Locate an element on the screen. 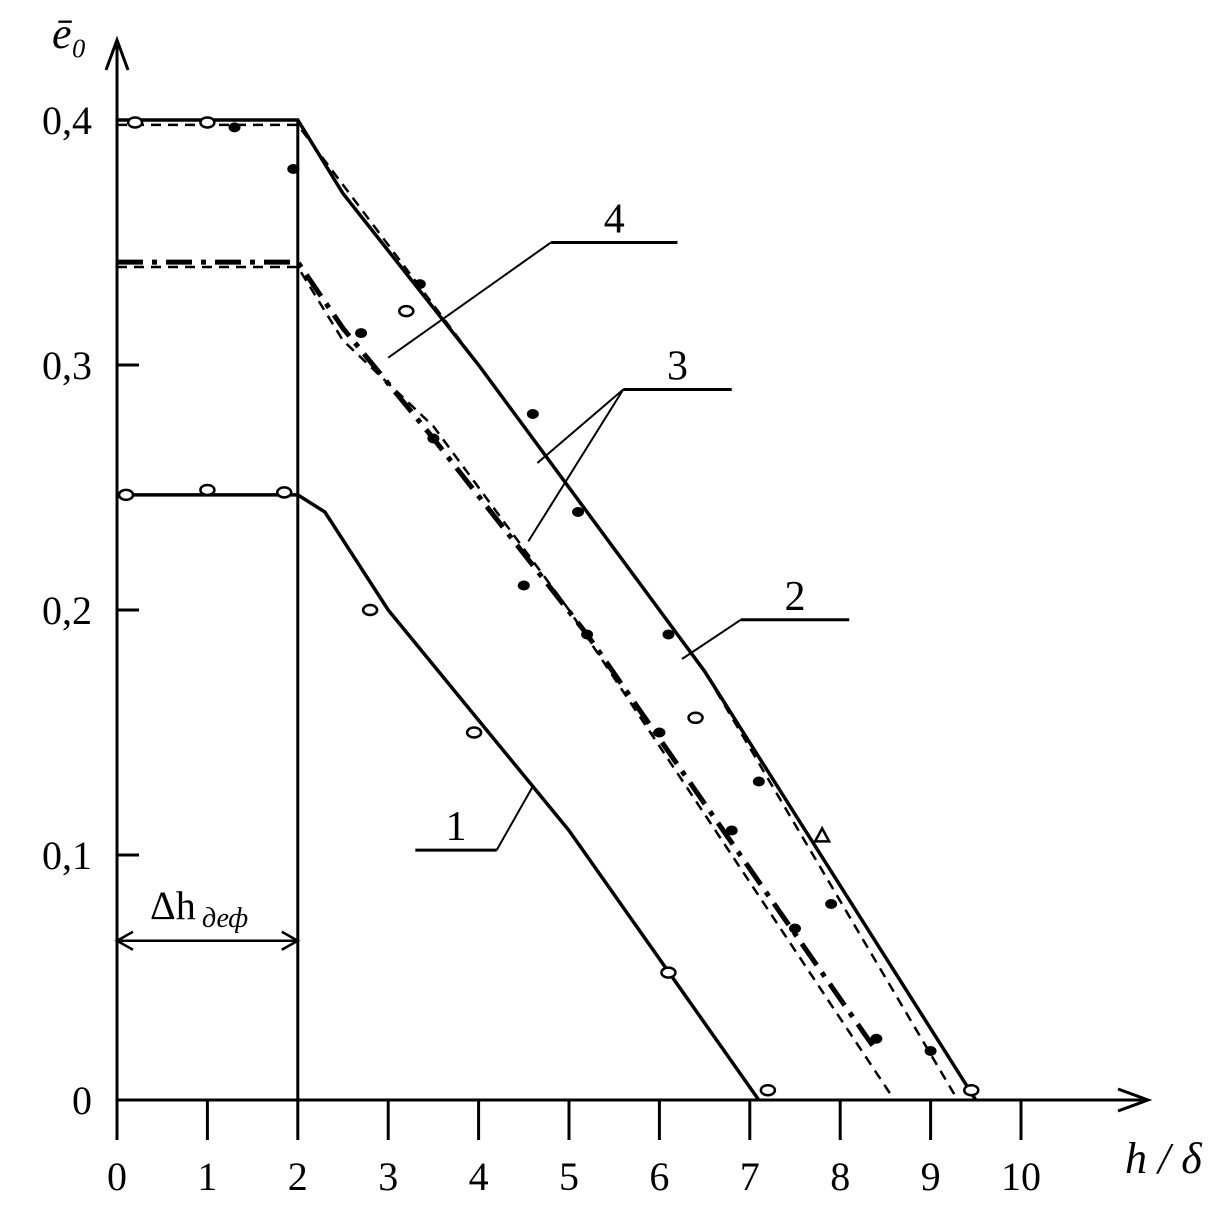  x-tick-label: 8 is located at coordinates (840, 1176).